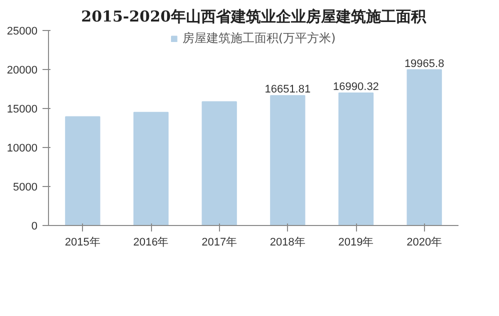 This screenshot has width=499, height=316. Describe the element at coordinates (424, 64) in the screenshot. I see `data-label: 19965.8` at that location.